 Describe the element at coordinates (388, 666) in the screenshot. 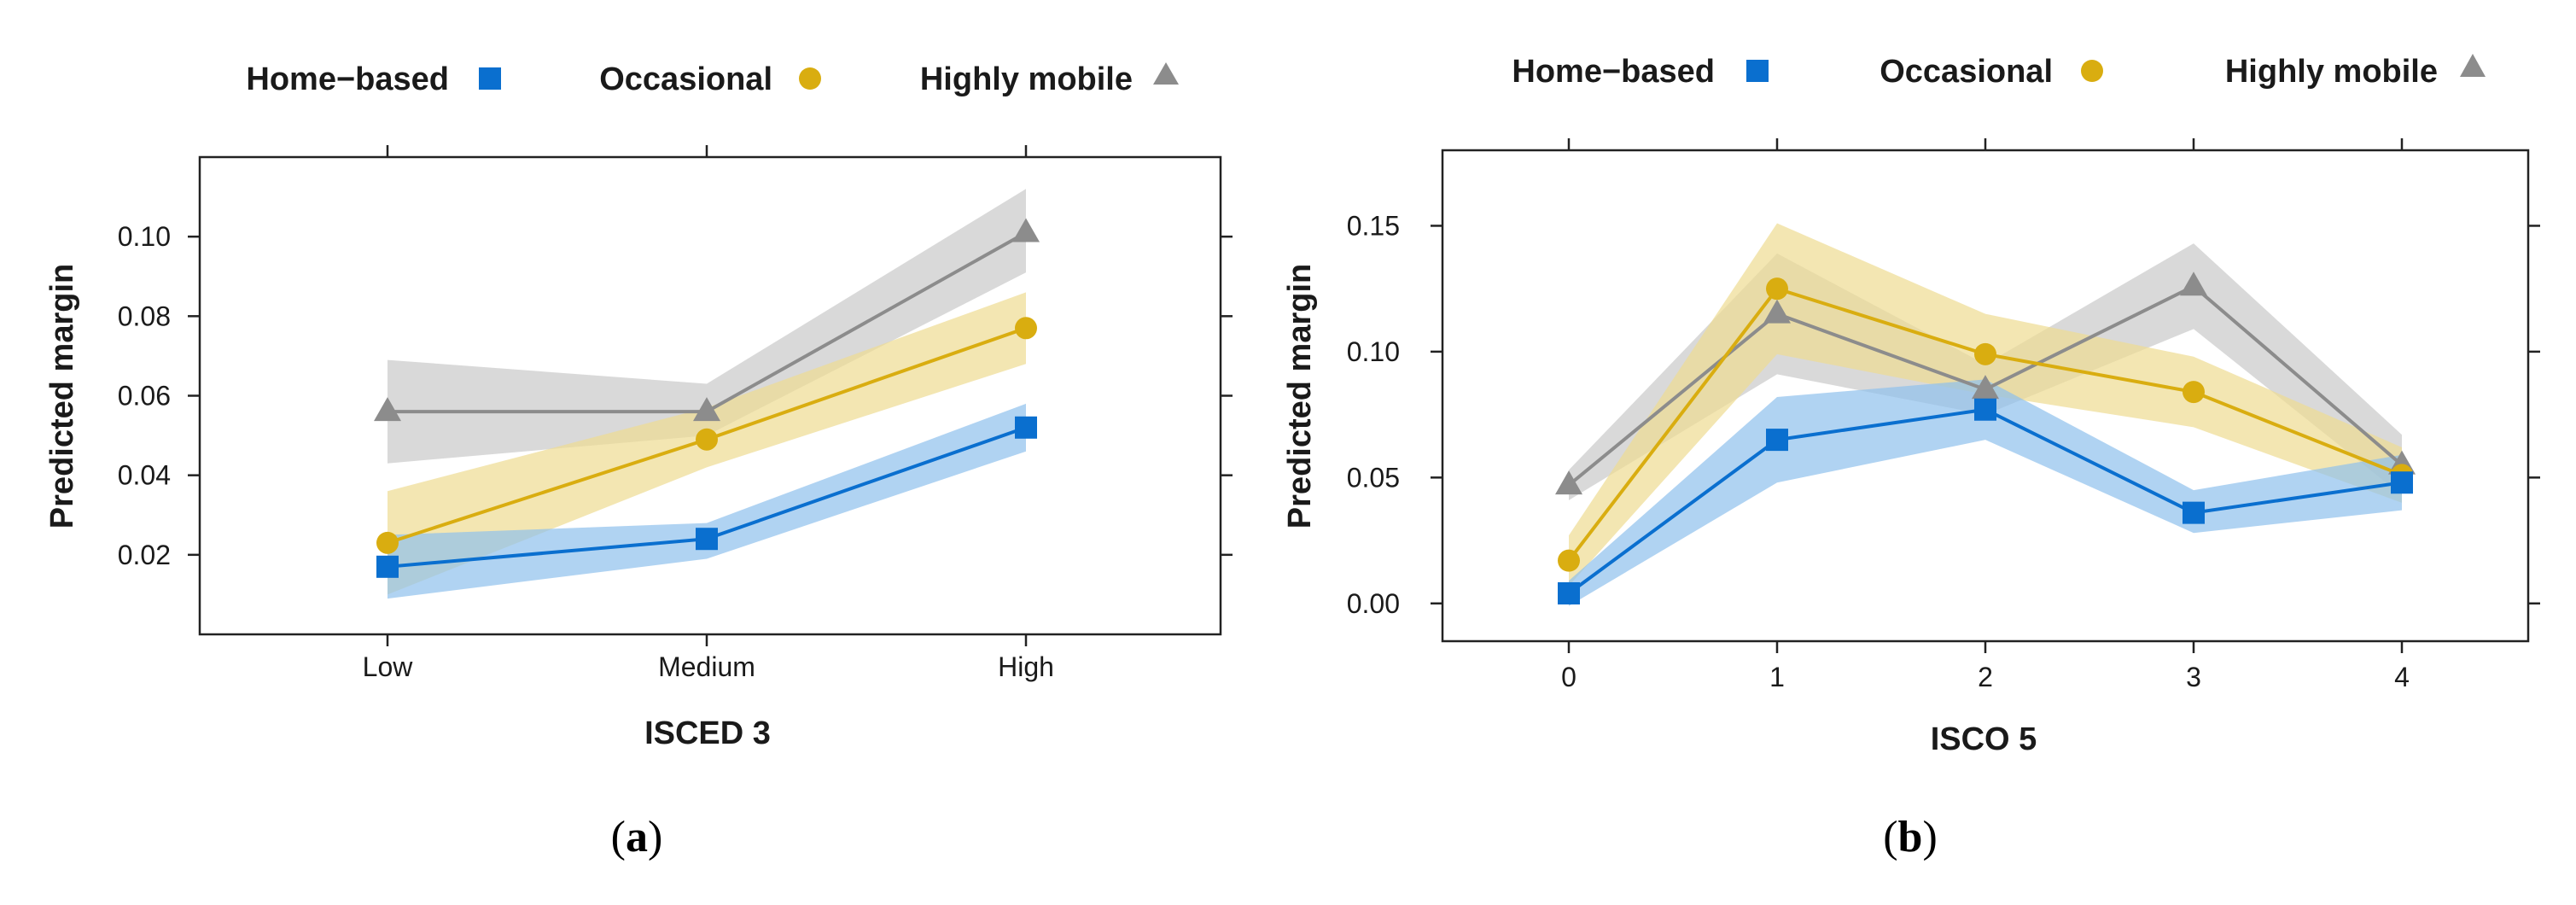

I see `x-tick-label-a-0: Low` at that location.